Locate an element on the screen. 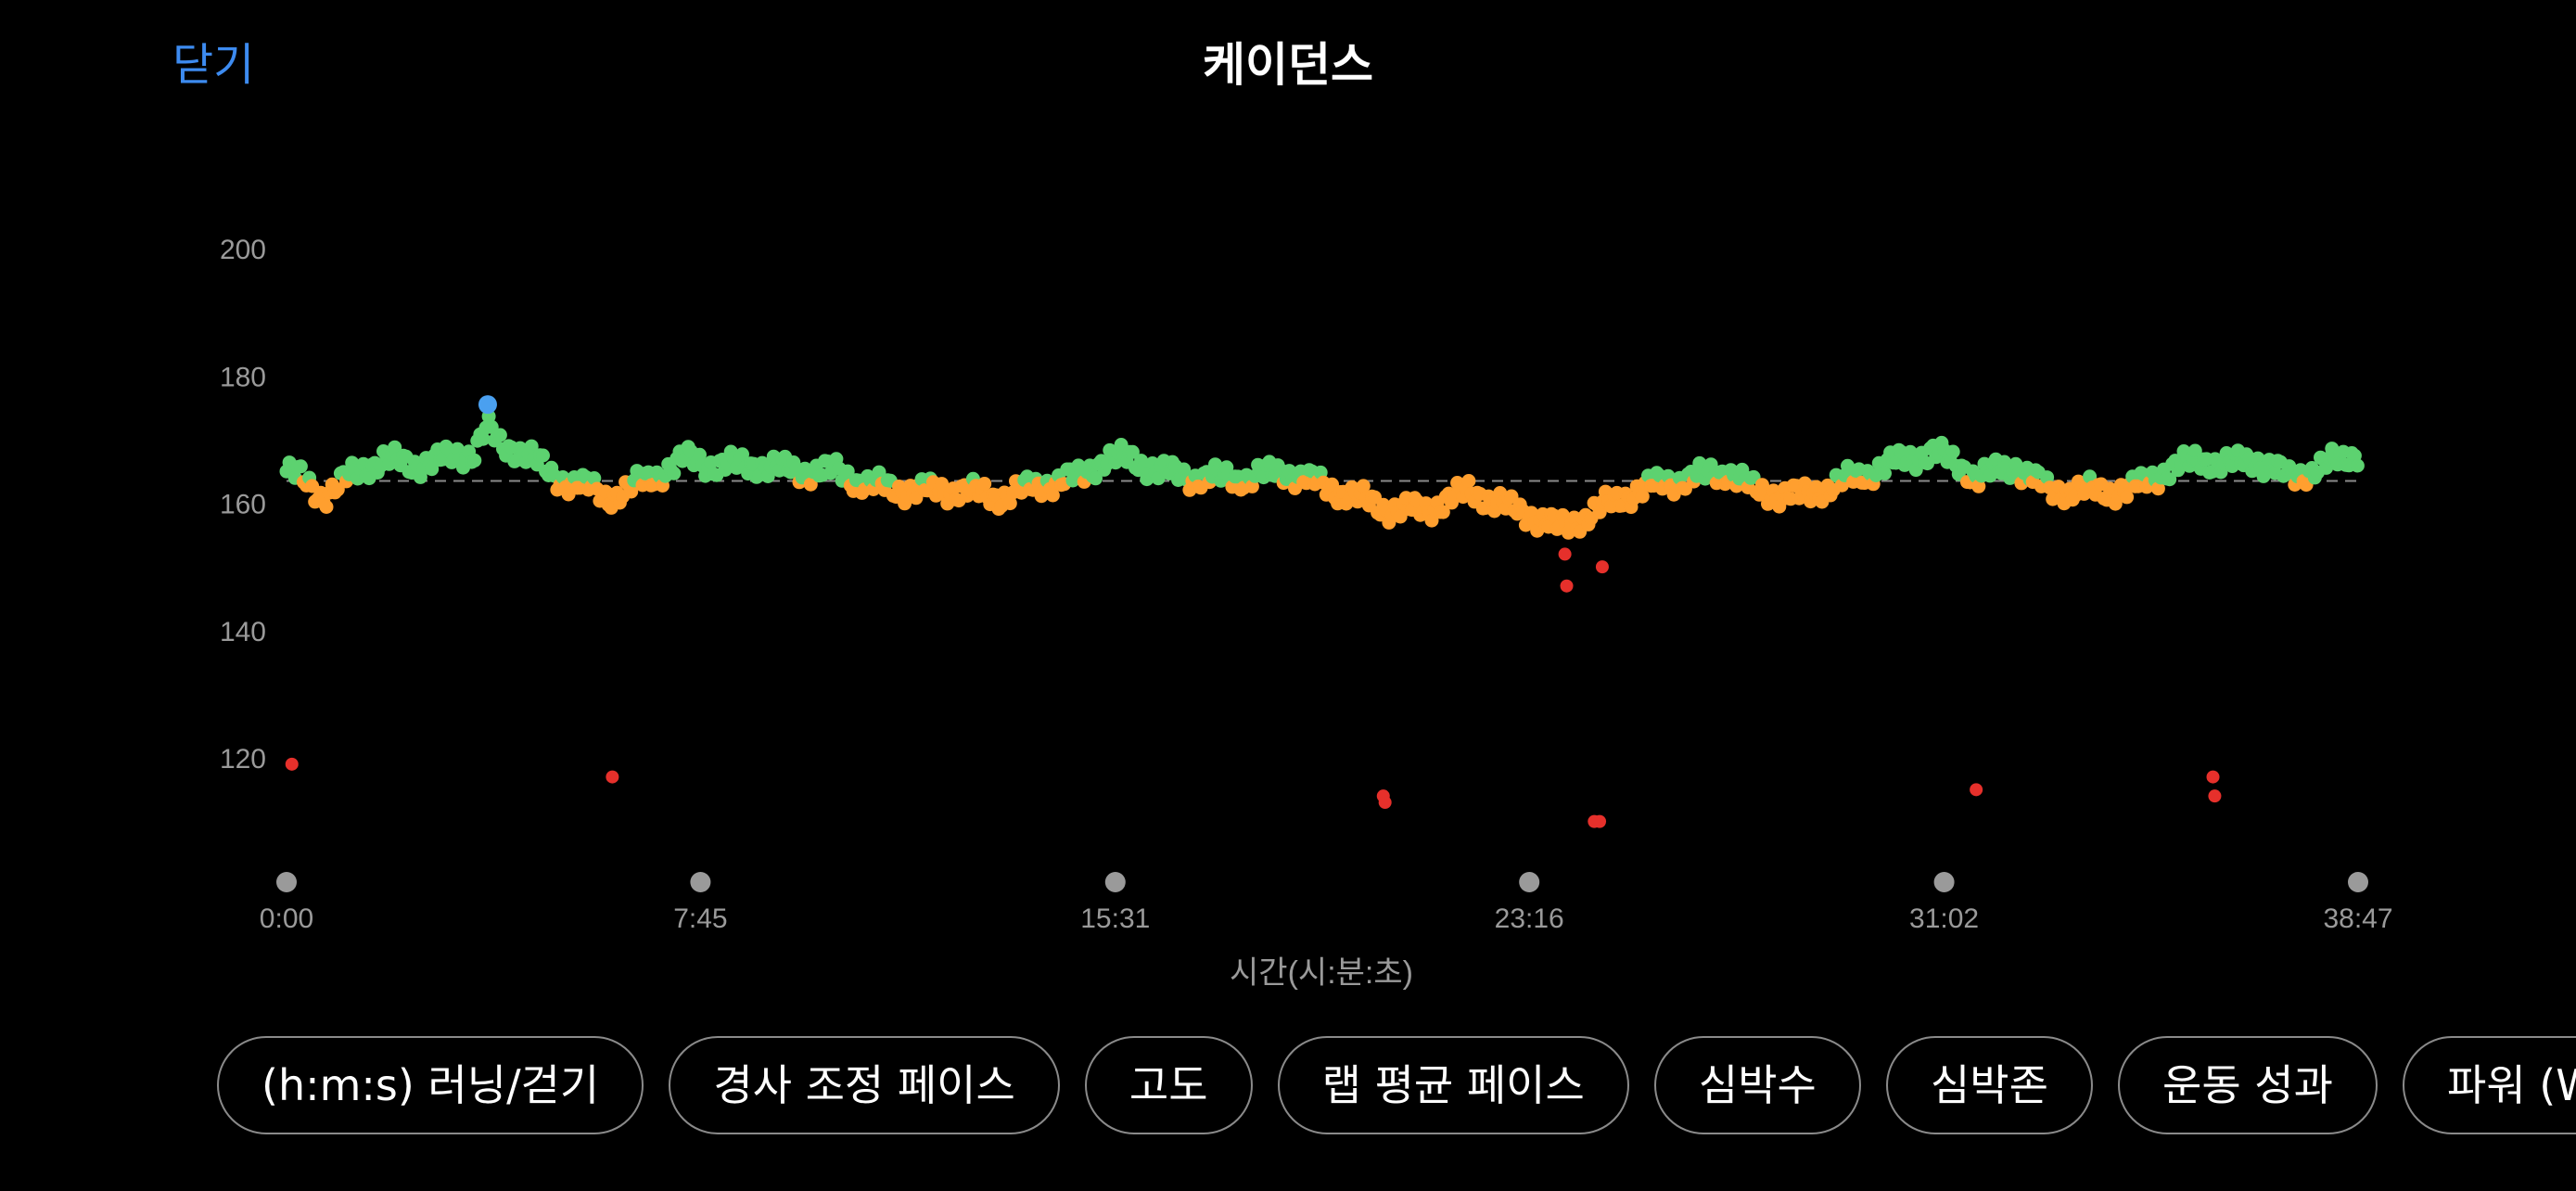  x-axis: 0:00 7:45 15:31 23:16 31:02 38:47 is located at coordinates (1326, 903).